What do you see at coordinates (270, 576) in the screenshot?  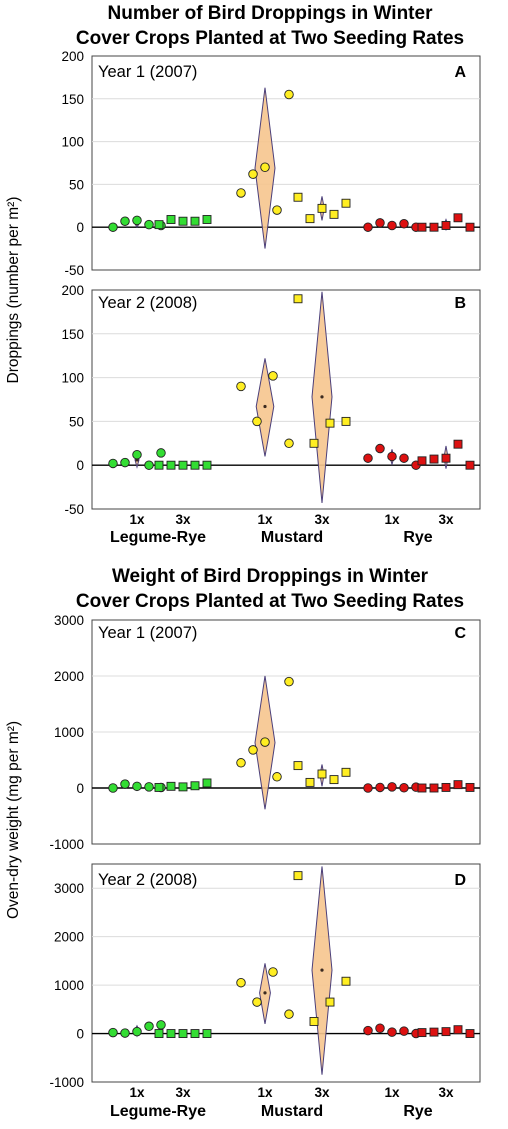 I see `bottom-title-line-1: Weight of Bird Droppings in Winter` at bounding box center [270, 576].